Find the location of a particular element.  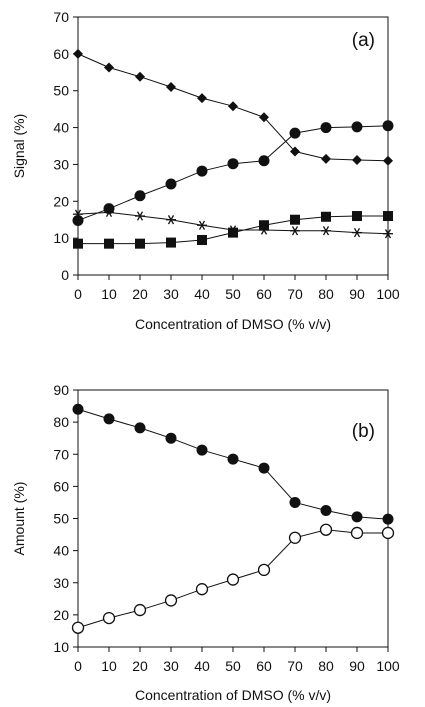

series-line-circle-filled is located at coordinates (233, 173).